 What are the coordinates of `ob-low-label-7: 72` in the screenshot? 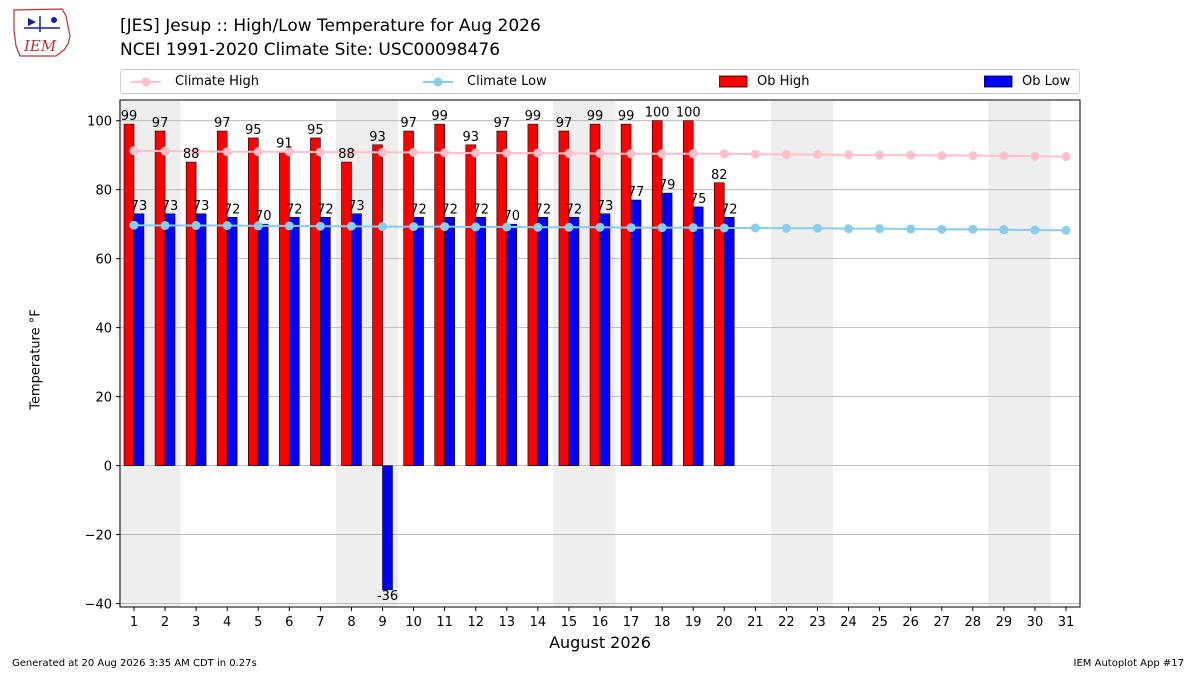 It's located at (325, 209).